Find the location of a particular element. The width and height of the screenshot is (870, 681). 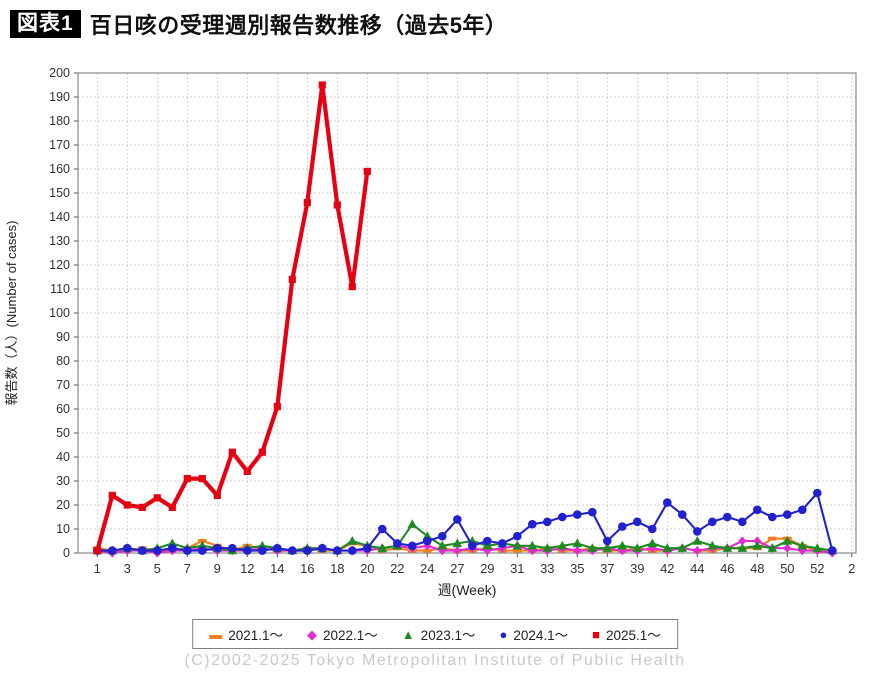

svg-text: 33 is located at coordinates (547, 568).